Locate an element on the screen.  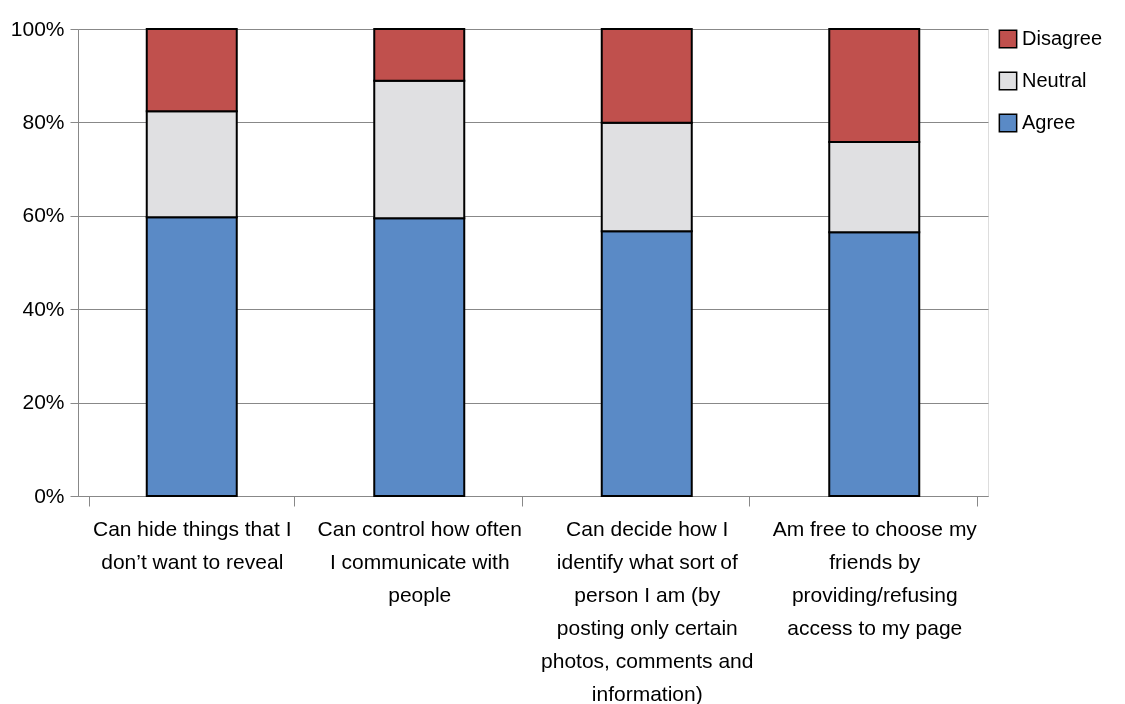
x-tick-label: Can hide things that I don’t want to reveal is located at coordinates (192, 544).